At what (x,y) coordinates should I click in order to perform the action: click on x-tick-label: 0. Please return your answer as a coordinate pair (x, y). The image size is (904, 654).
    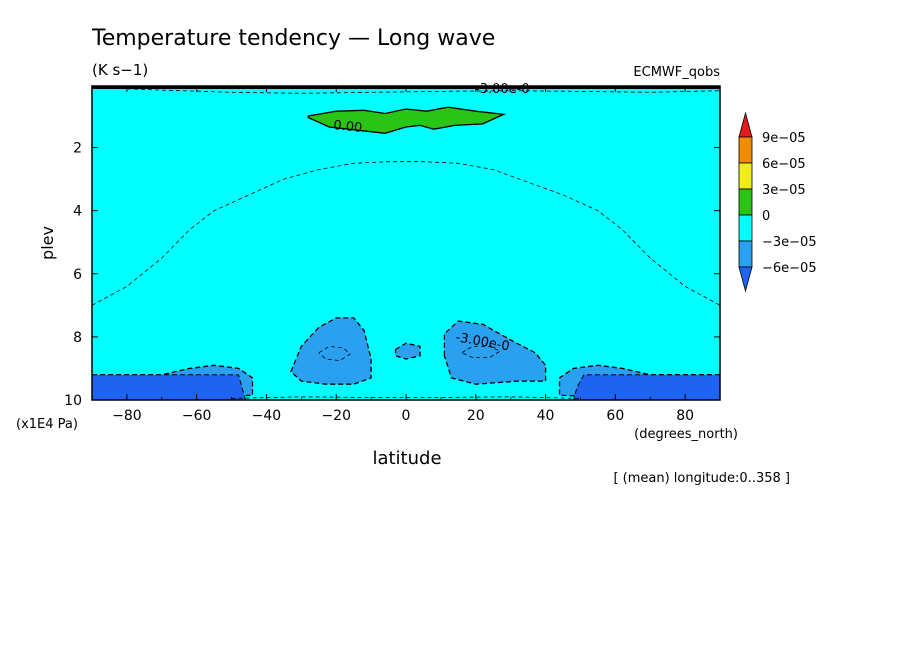
    Looking at the image, I should click on (406, 416).